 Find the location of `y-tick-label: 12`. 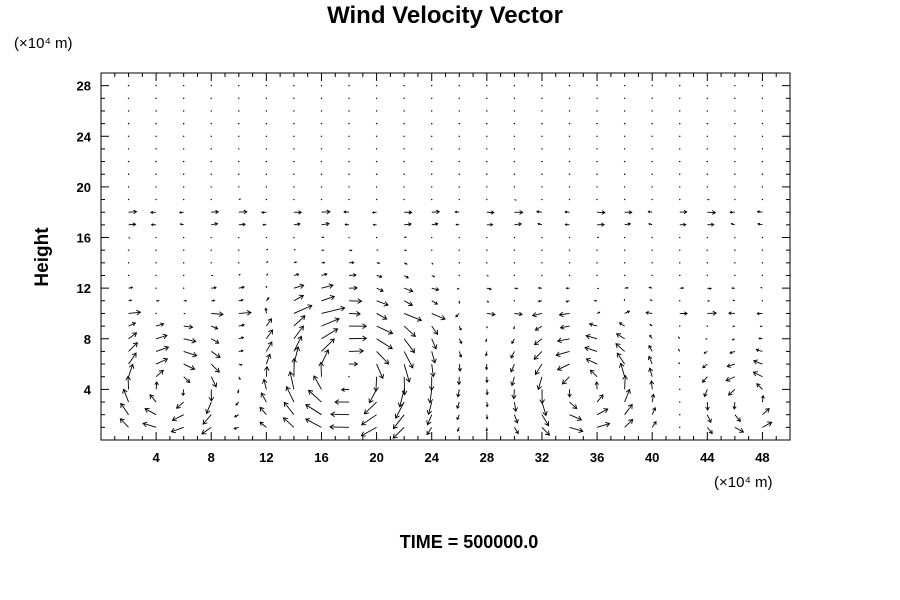

y-tick-label: 12 is located at coordinates (84, 288).